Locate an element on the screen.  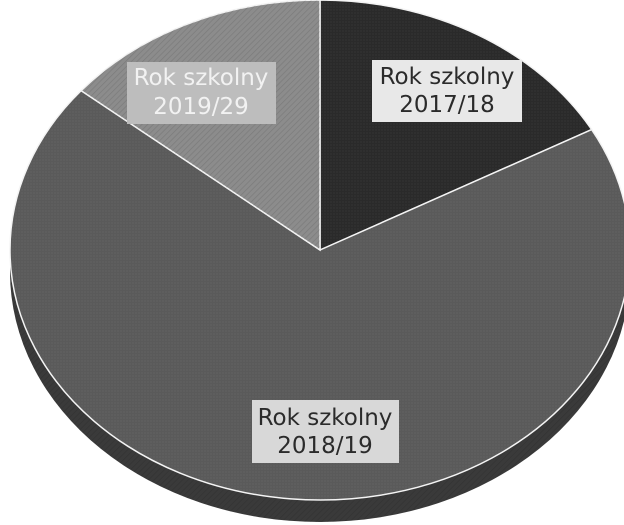
label-2018: Rok szkolny 2018/19 is located at coordinates (325, 431).